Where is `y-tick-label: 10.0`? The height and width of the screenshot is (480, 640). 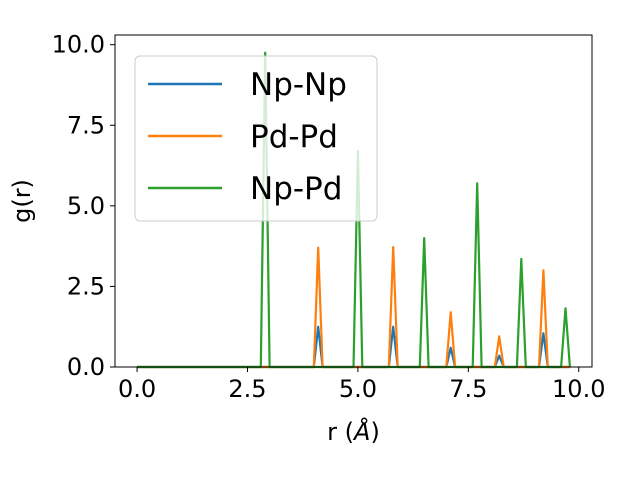 y-tick-label: 10.0 is located at coordinates (78, 45).